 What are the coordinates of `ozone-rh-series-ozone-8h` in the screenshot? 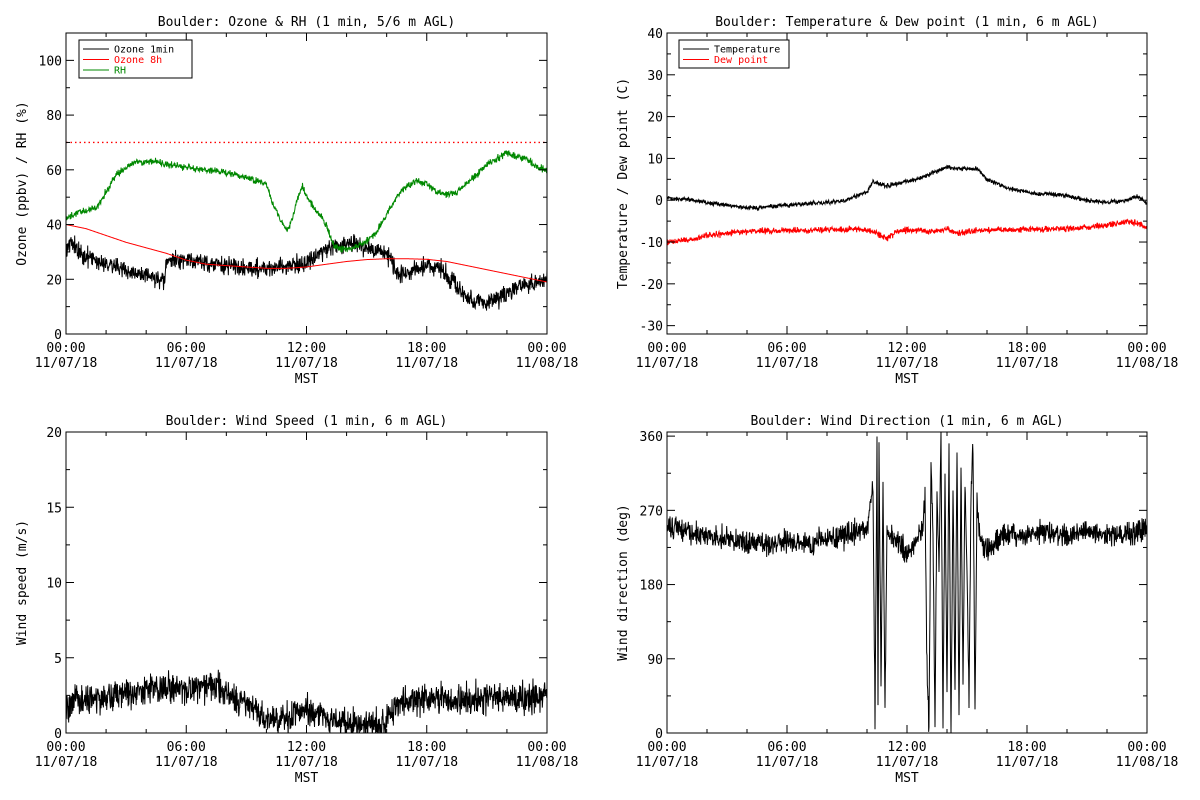 It's located at (306, 253).